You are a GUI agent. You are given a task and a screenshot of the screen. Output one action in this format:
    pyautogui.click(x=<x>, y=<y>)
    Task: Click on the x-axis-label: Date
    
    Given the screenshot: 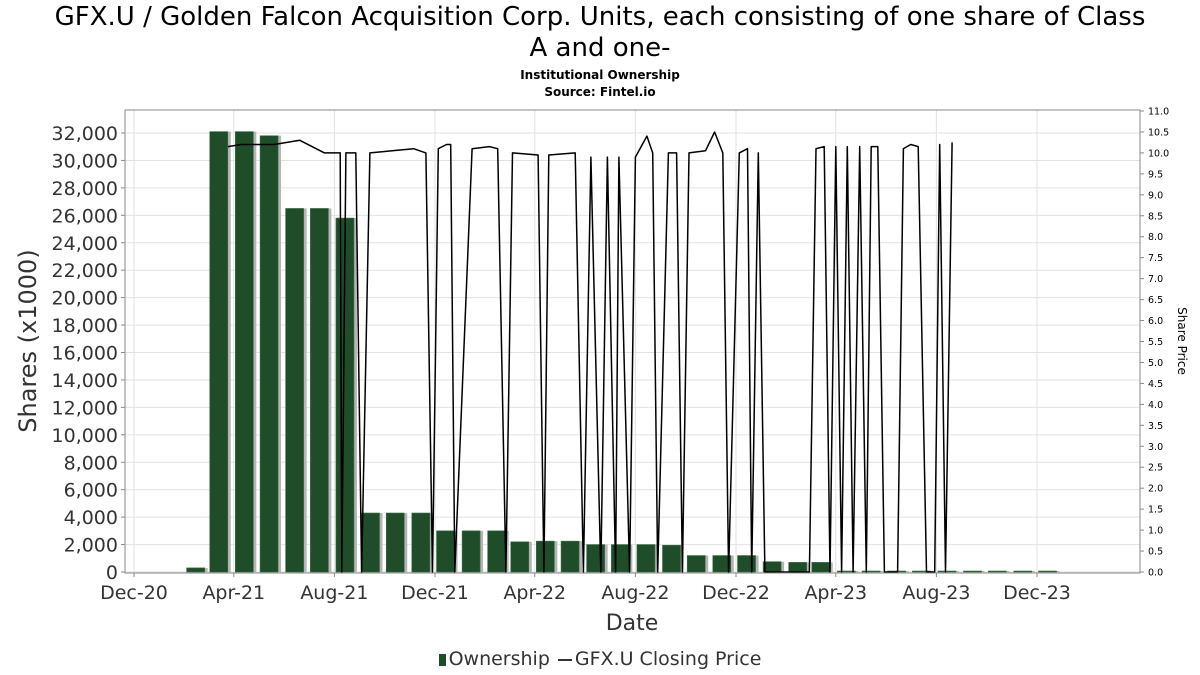 What is the action you would take?
    pyautogui.click(x=632, y=623)
    